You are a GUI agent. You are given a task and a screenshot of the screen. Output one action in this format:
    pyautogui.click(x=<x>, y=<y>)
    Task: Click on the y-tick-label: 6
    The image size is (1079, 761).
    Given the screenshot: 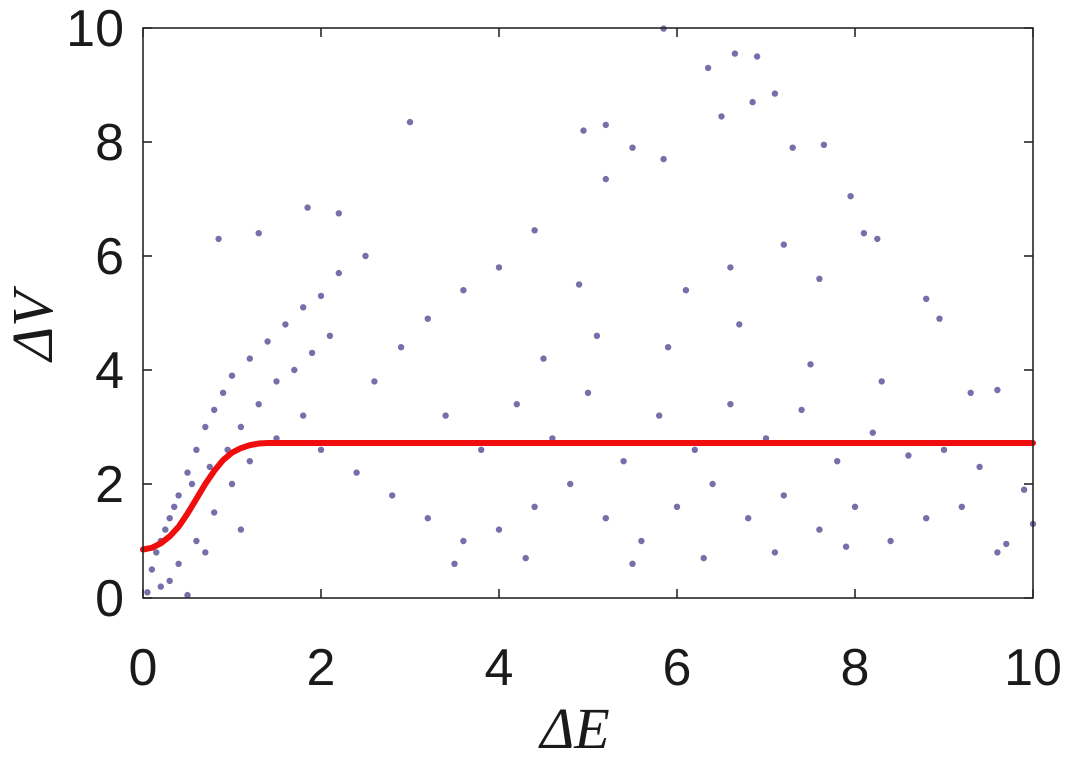 What is the action you would take?
    pyautogui.click(x=109, y=257)
    